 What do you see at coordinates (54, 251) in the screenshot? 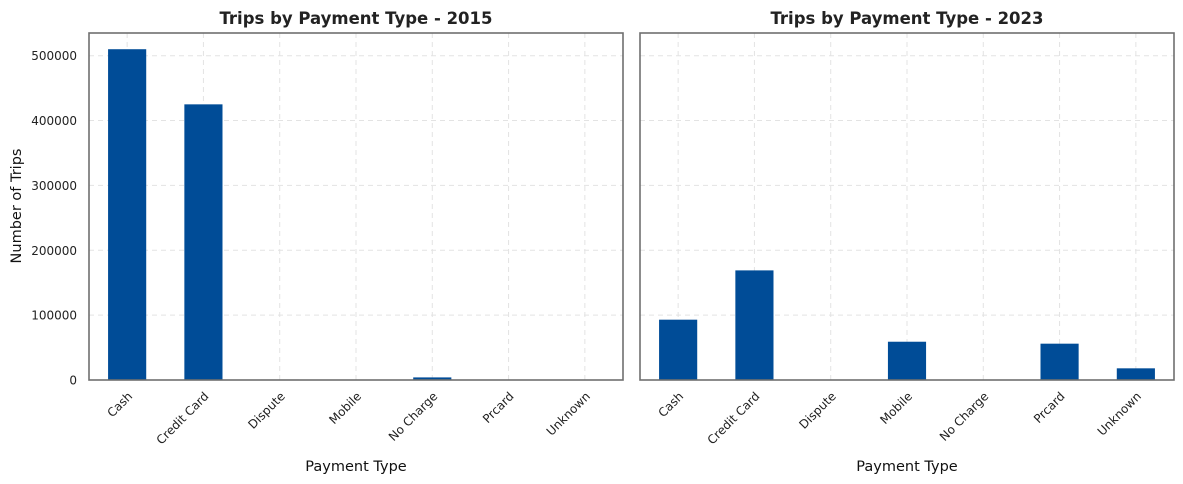
I see `y-tick-label: 200000` at bounding box center [54, 251].